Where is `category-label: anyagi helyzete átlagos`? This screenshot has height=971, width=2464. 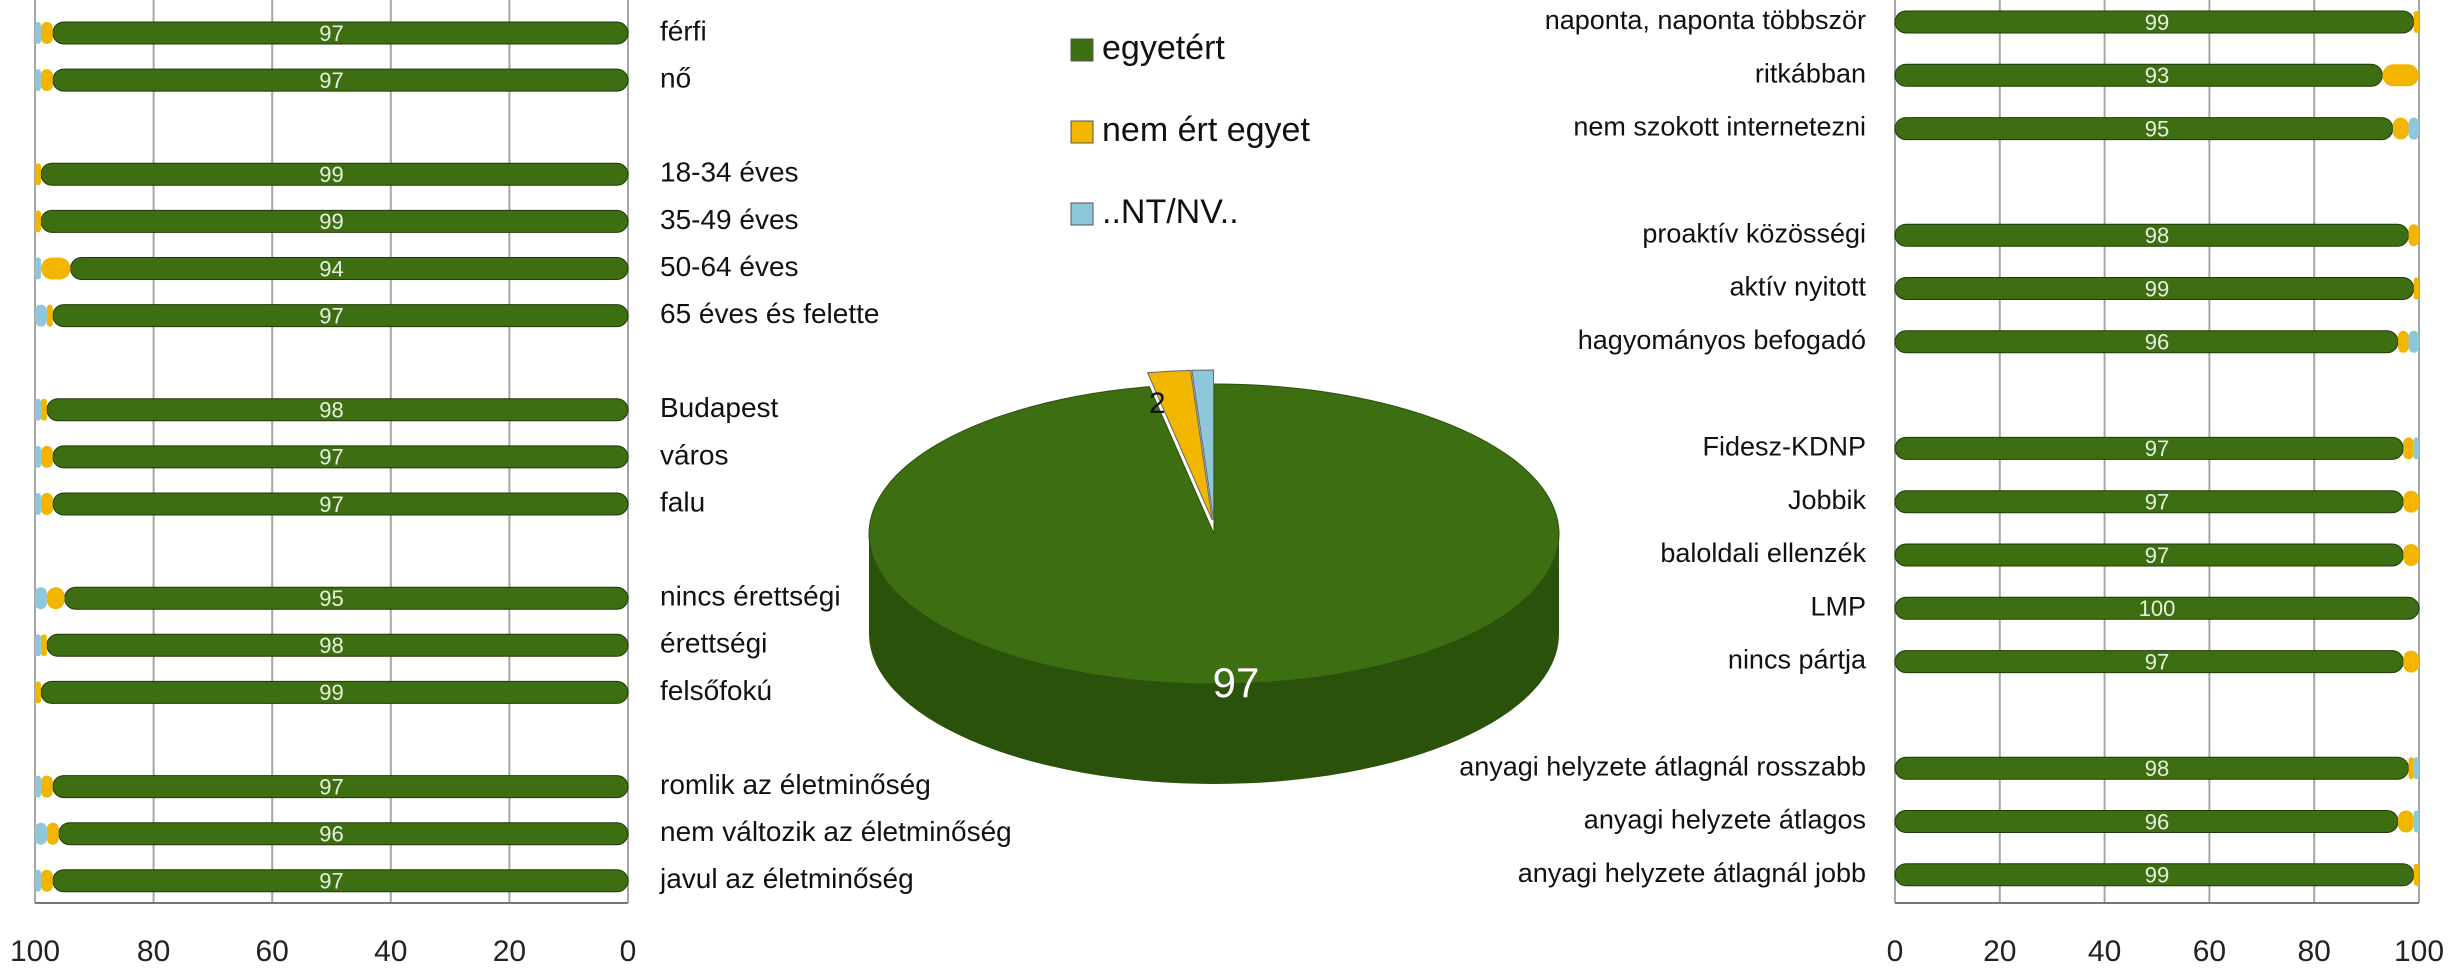
category-label: anyagi helyzete átlagos is located at coordinates (1725, 820).